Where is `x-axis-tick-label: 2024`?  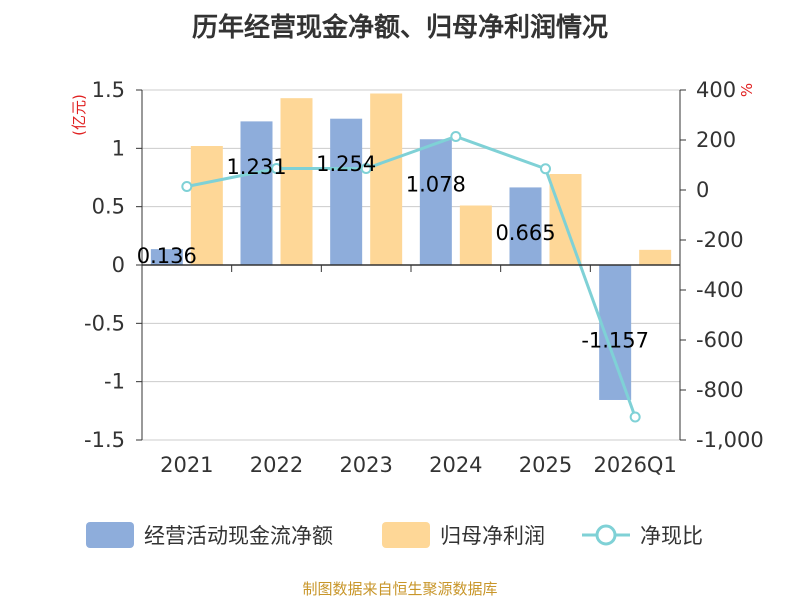
x-axis-tick-label: 2024 is located at coordinates (455, 465).